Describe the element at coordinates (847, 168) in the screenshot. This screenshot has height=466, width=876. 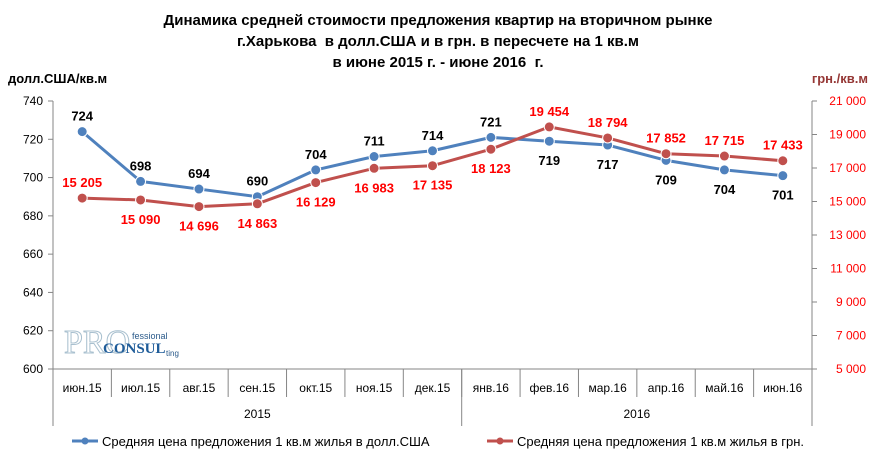
I see `y2-tick-label: 17 000` at that location.